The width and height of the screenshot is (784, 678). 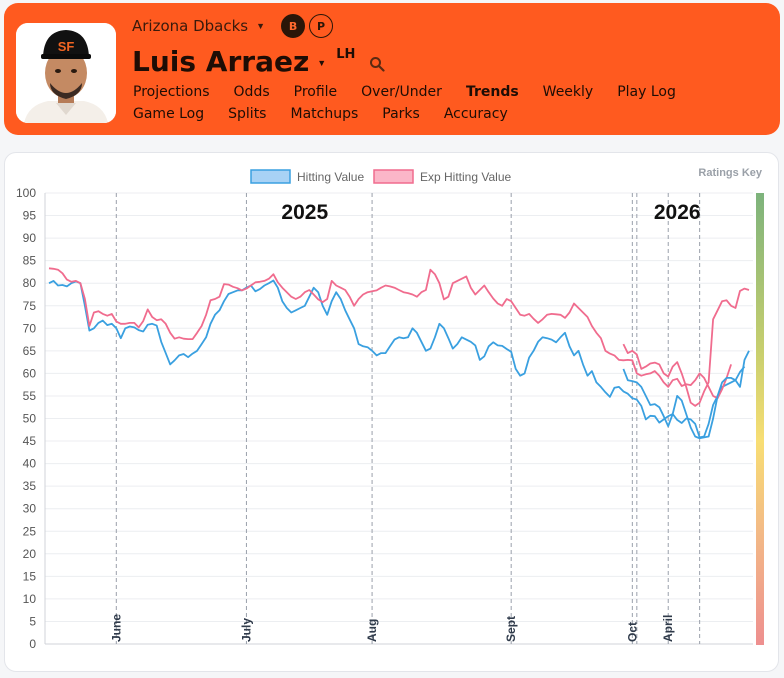 What do you see at coordinates (677, 212) in the screenshot?
I see `season-label: 2026` at bounding box center [677, 212].